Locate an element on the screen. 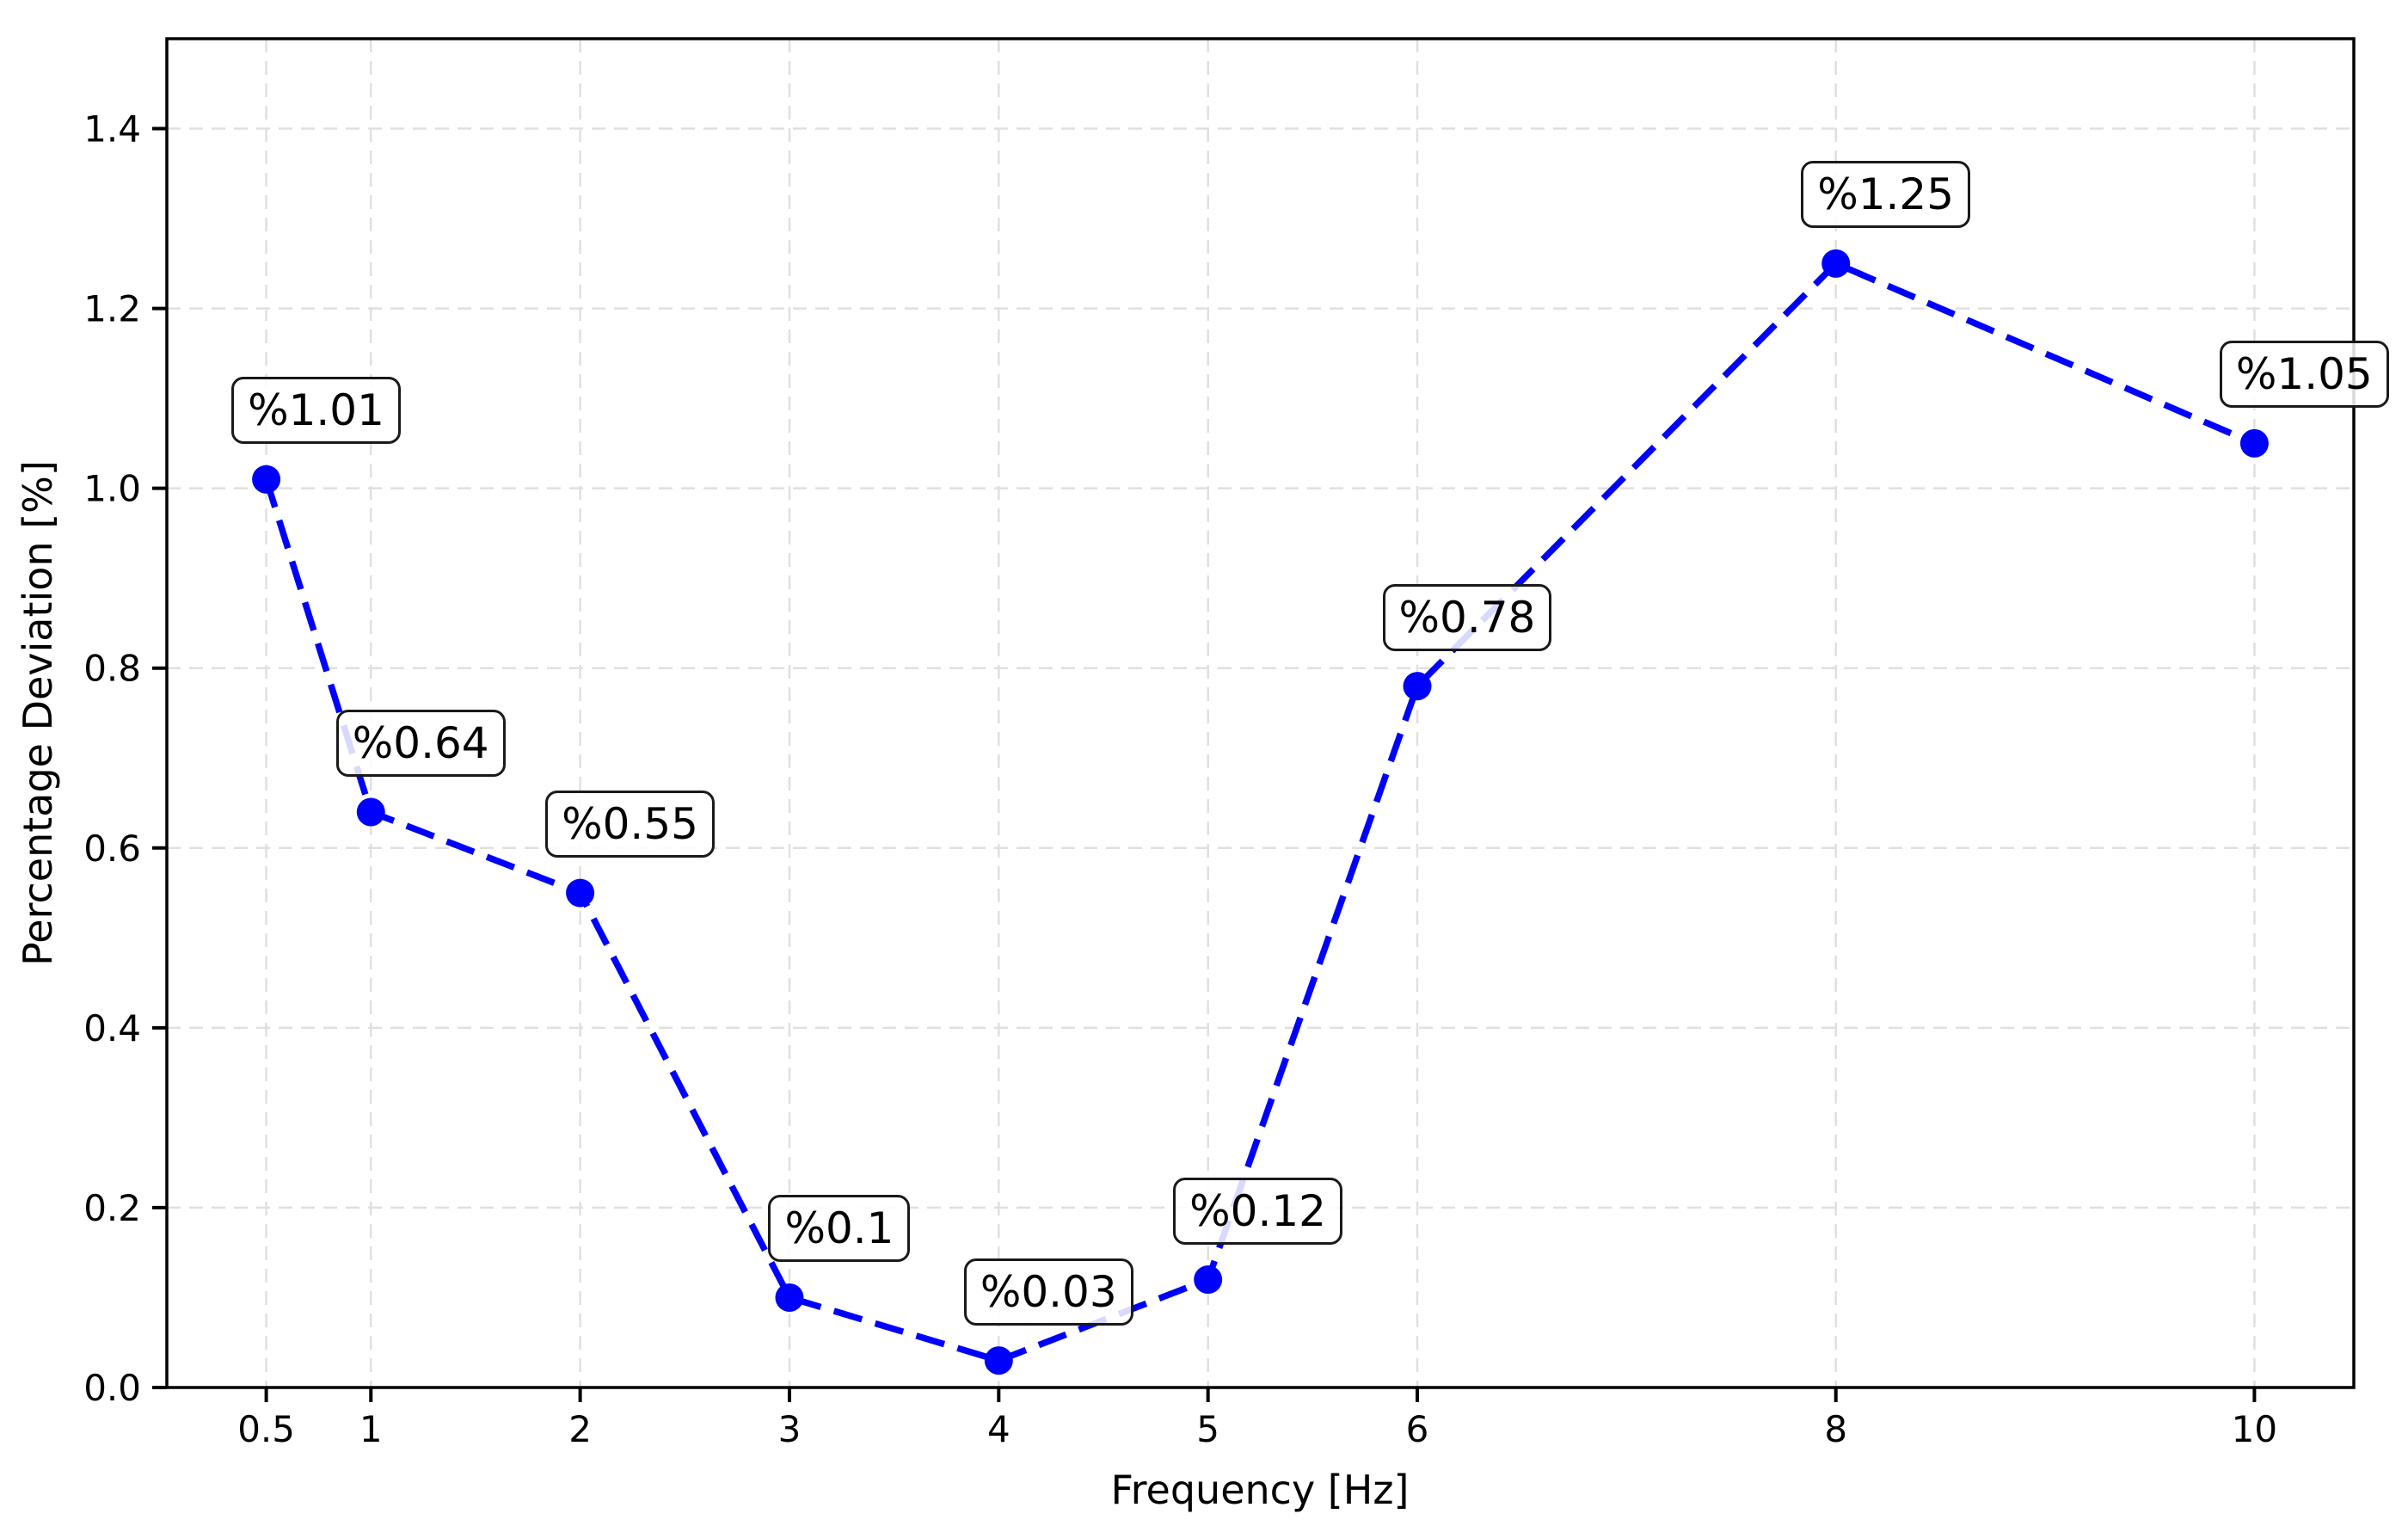 The height and width of the screenshot is (1526, 2408). x-tick-label: 5 is located at coordinates (1207, 1429).